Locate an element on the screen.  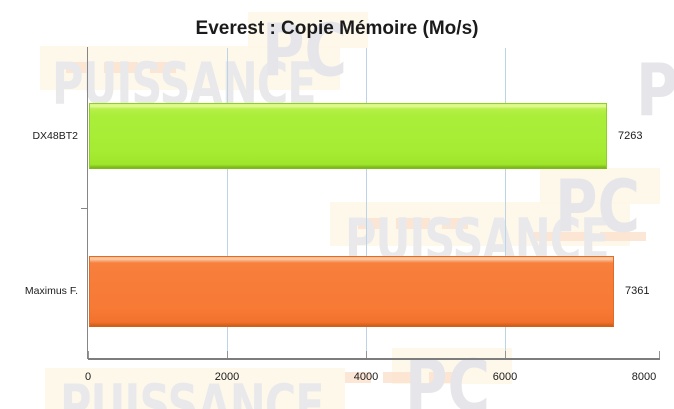
watermark-chip is located at coordinates (442, 377).